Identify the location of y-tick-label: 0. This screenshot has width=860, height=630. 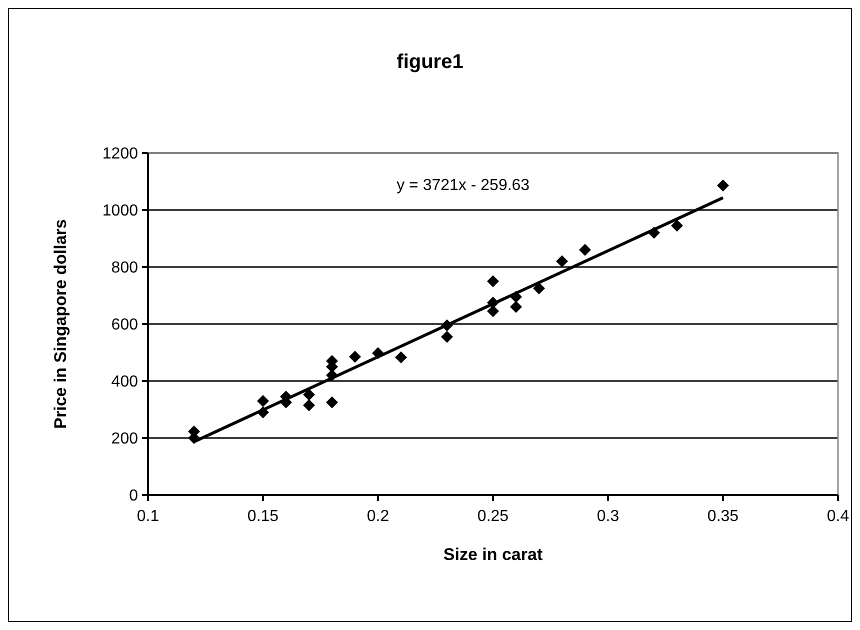
(133, 496).